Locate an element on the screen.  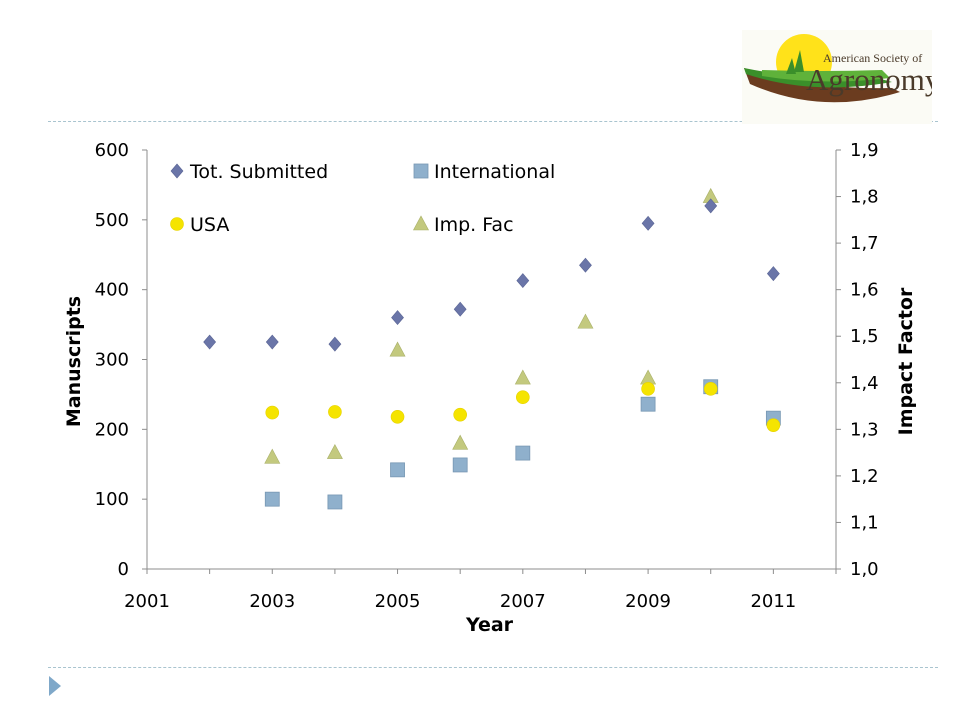
x-tick-label: 2009 is located at coordinates (648, 601).